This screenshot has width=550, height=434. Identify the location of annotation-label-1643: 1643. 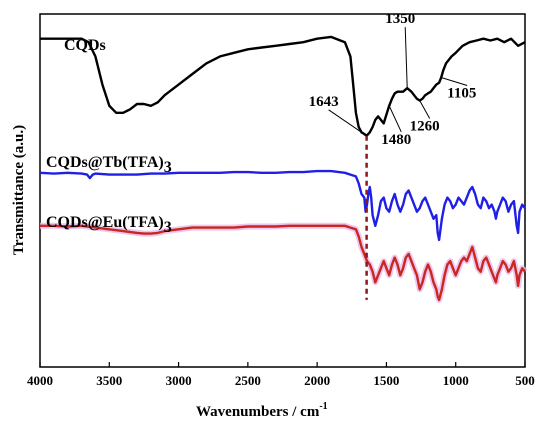
(324, 102).